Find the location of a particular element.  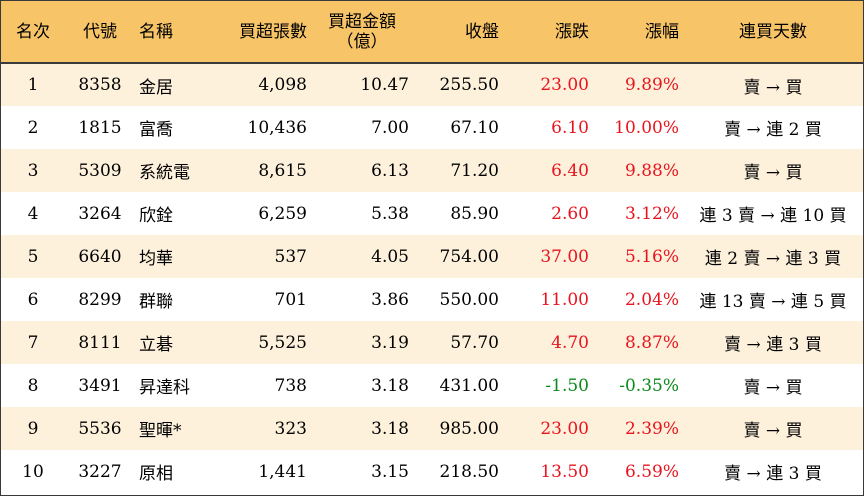

cell-streak: 連 3 賣 → 連 10 買 is located at coordinates (773, 216).